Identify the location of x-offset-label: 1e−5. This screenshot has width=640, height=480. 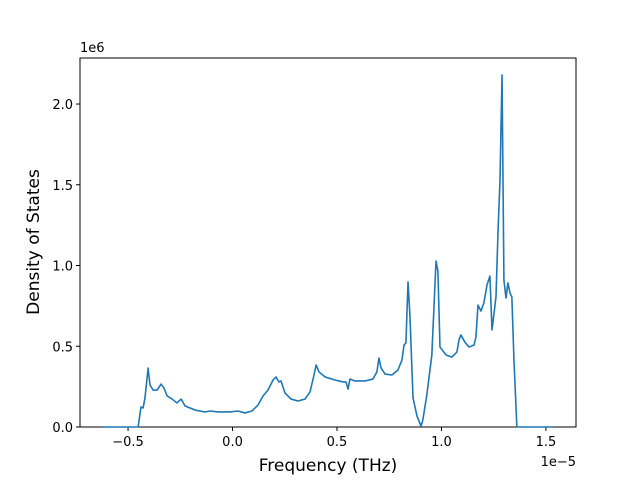
(558, 462).